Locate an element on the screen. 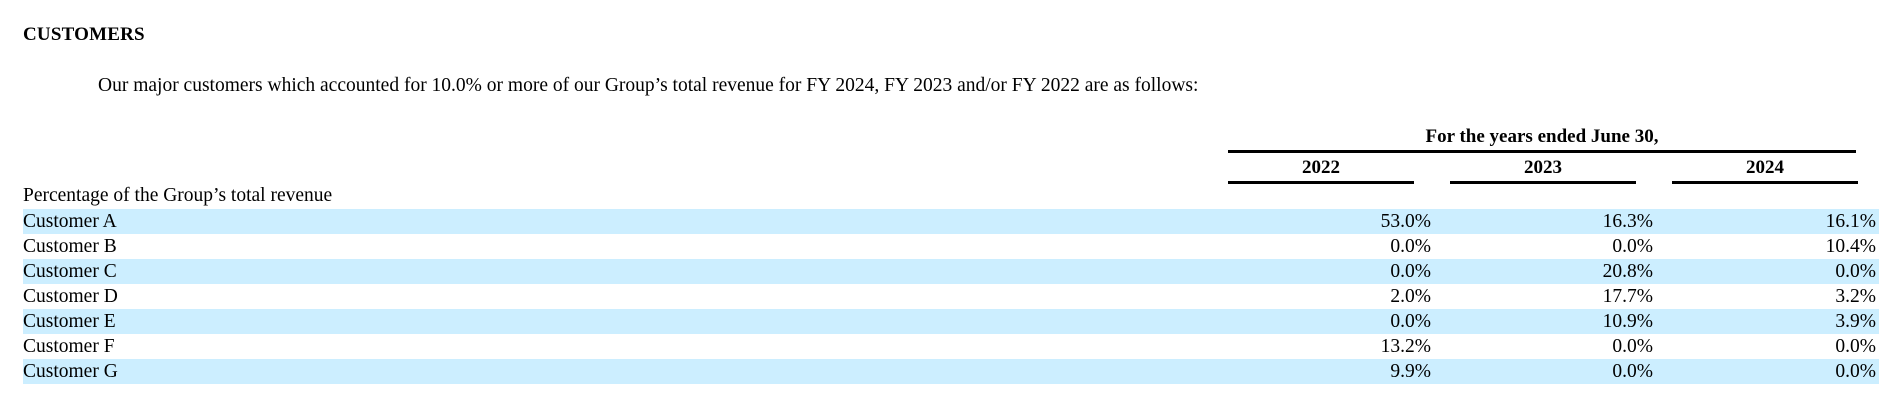 The image size is (1896, 402). table-row-title: Percentage of the Group’s total revenue is located at coordinates (178, 195).